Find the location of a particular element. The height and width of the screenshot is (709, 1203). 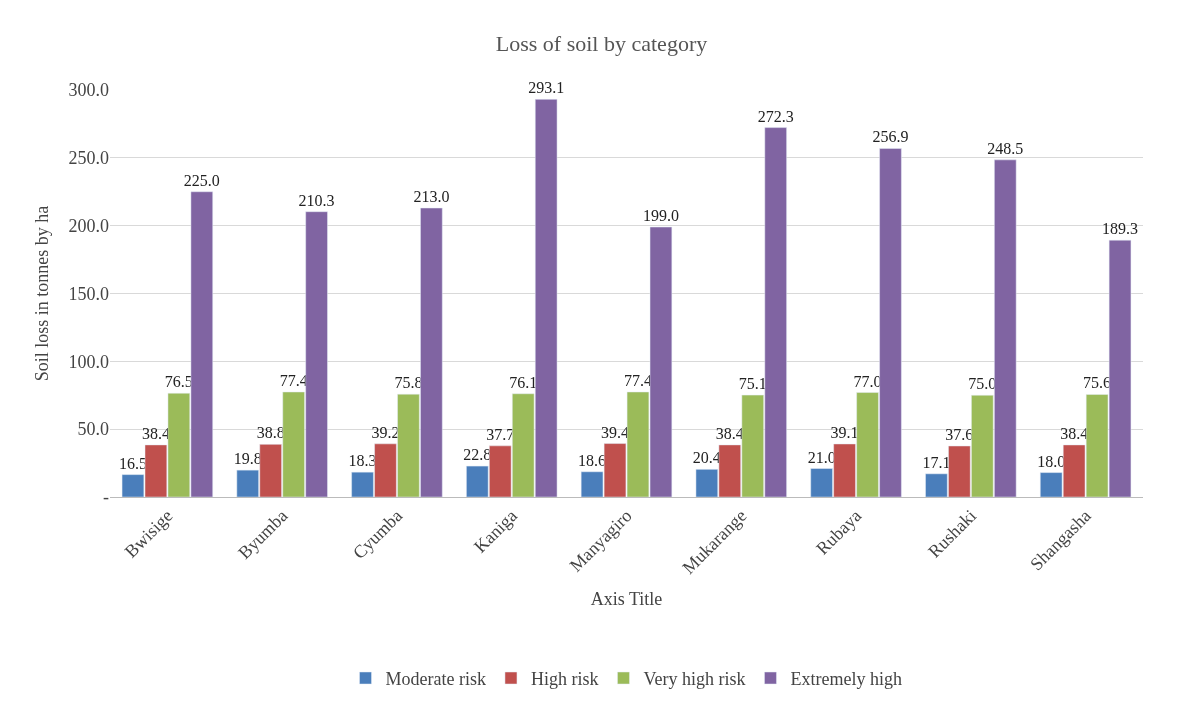

data-label: 248.5 is located at coordinates (1005, 148).